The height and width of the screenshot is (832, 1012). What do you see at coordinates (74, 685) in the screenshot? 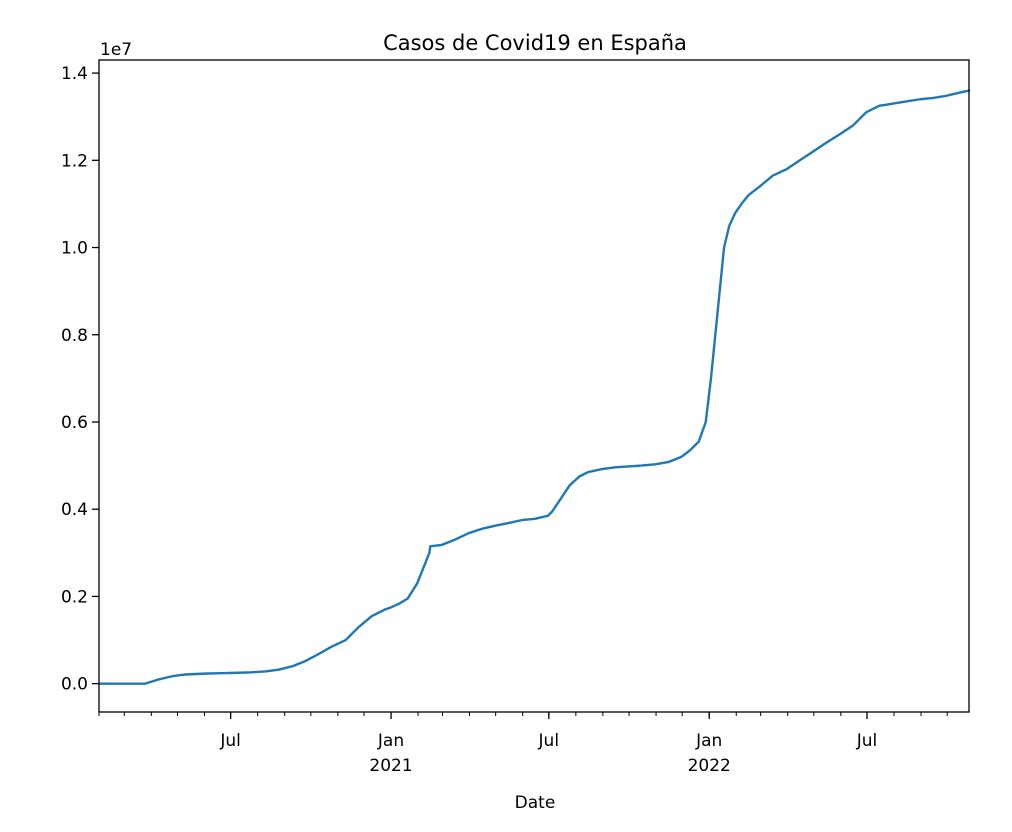
I see `y-tick-label: 0.0` at bounding box center [74, 685].